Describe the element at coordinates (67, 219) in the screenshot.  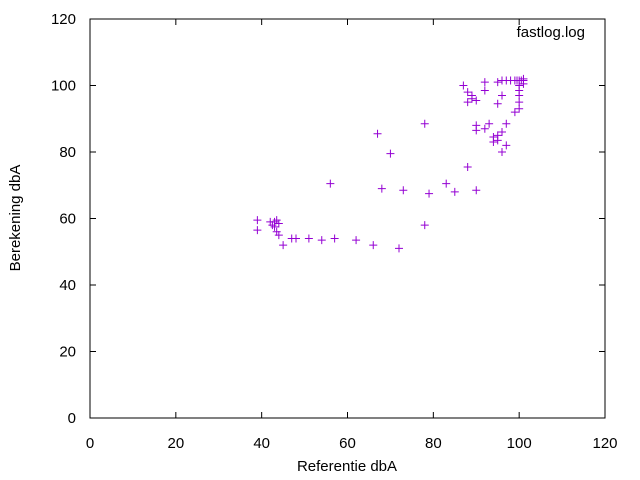
I see `y-tick-label: 60` at that location.